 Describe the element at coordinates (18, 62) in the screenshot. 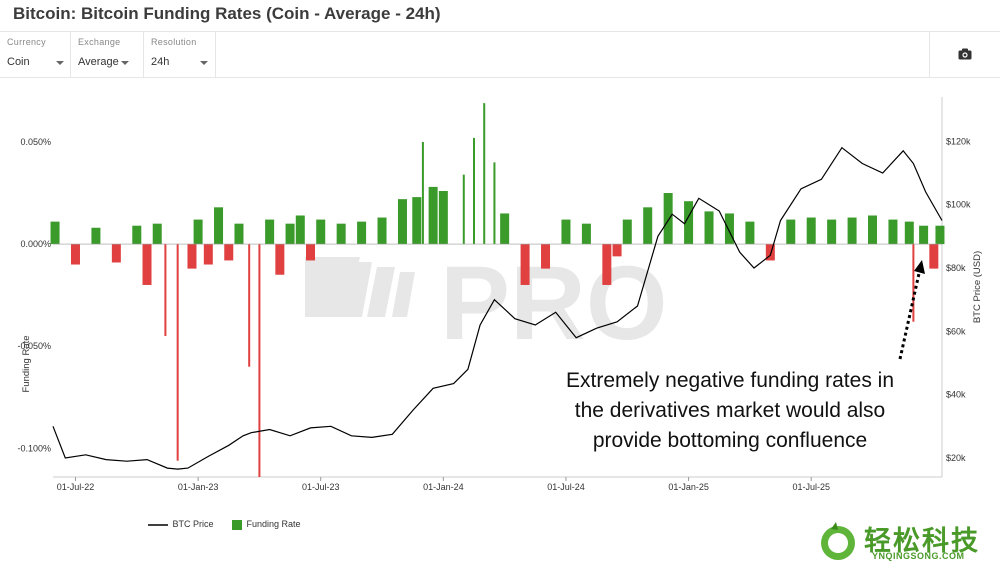

I see `currency-value: Coin` at that location.